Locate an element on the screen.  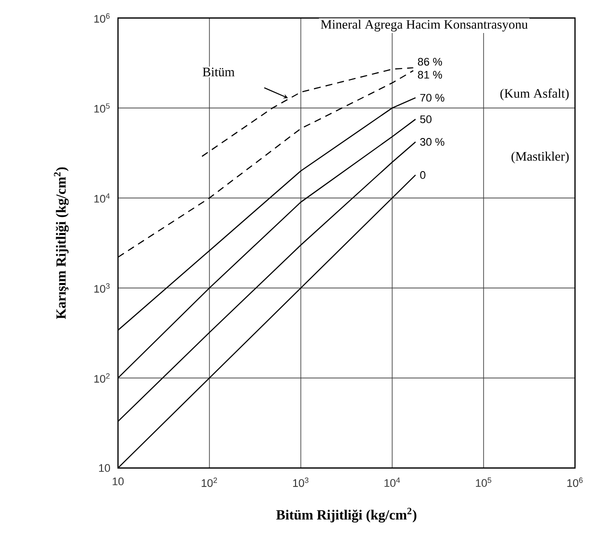
x-axis-title: Bitüm Rijitliği (kg/cm$^{2}$) is located at coordinates (346, 515).